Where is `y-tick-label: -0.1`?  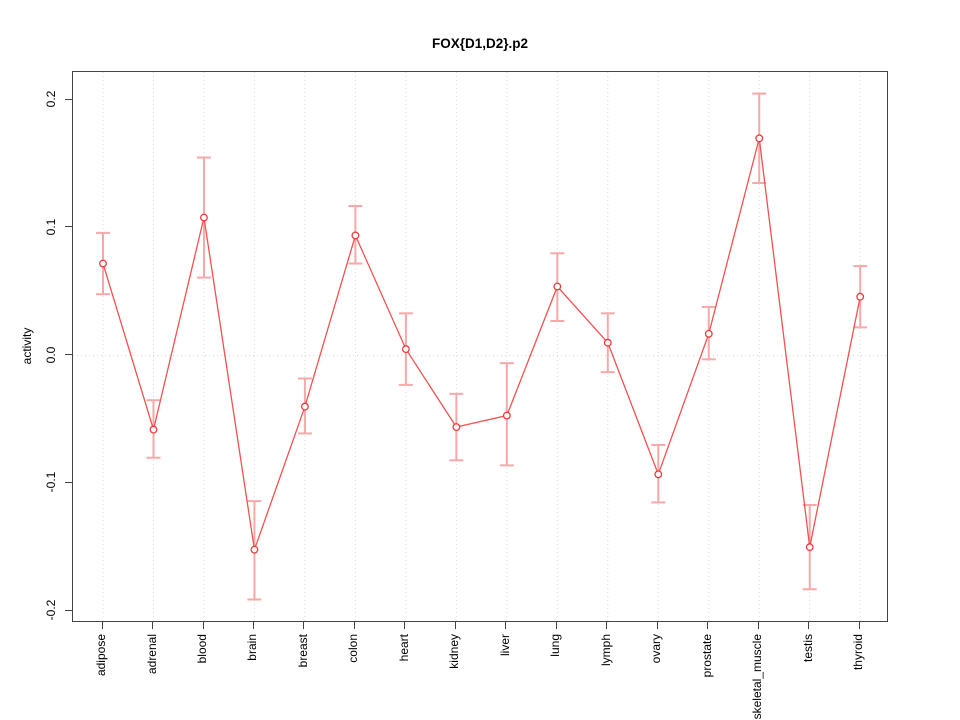 y-tick-label: -0.1 is located at coordinates (51, 482).